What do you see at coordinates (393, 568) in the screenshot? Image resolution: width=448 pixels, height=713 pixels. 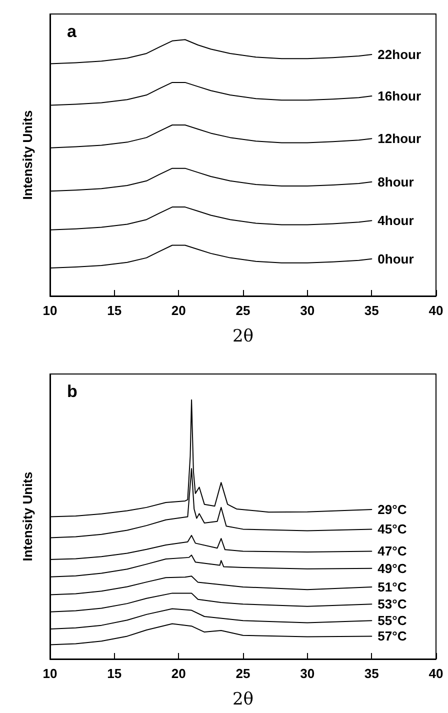 I see `series-label: 49°C` at bounding box center [393, 568].